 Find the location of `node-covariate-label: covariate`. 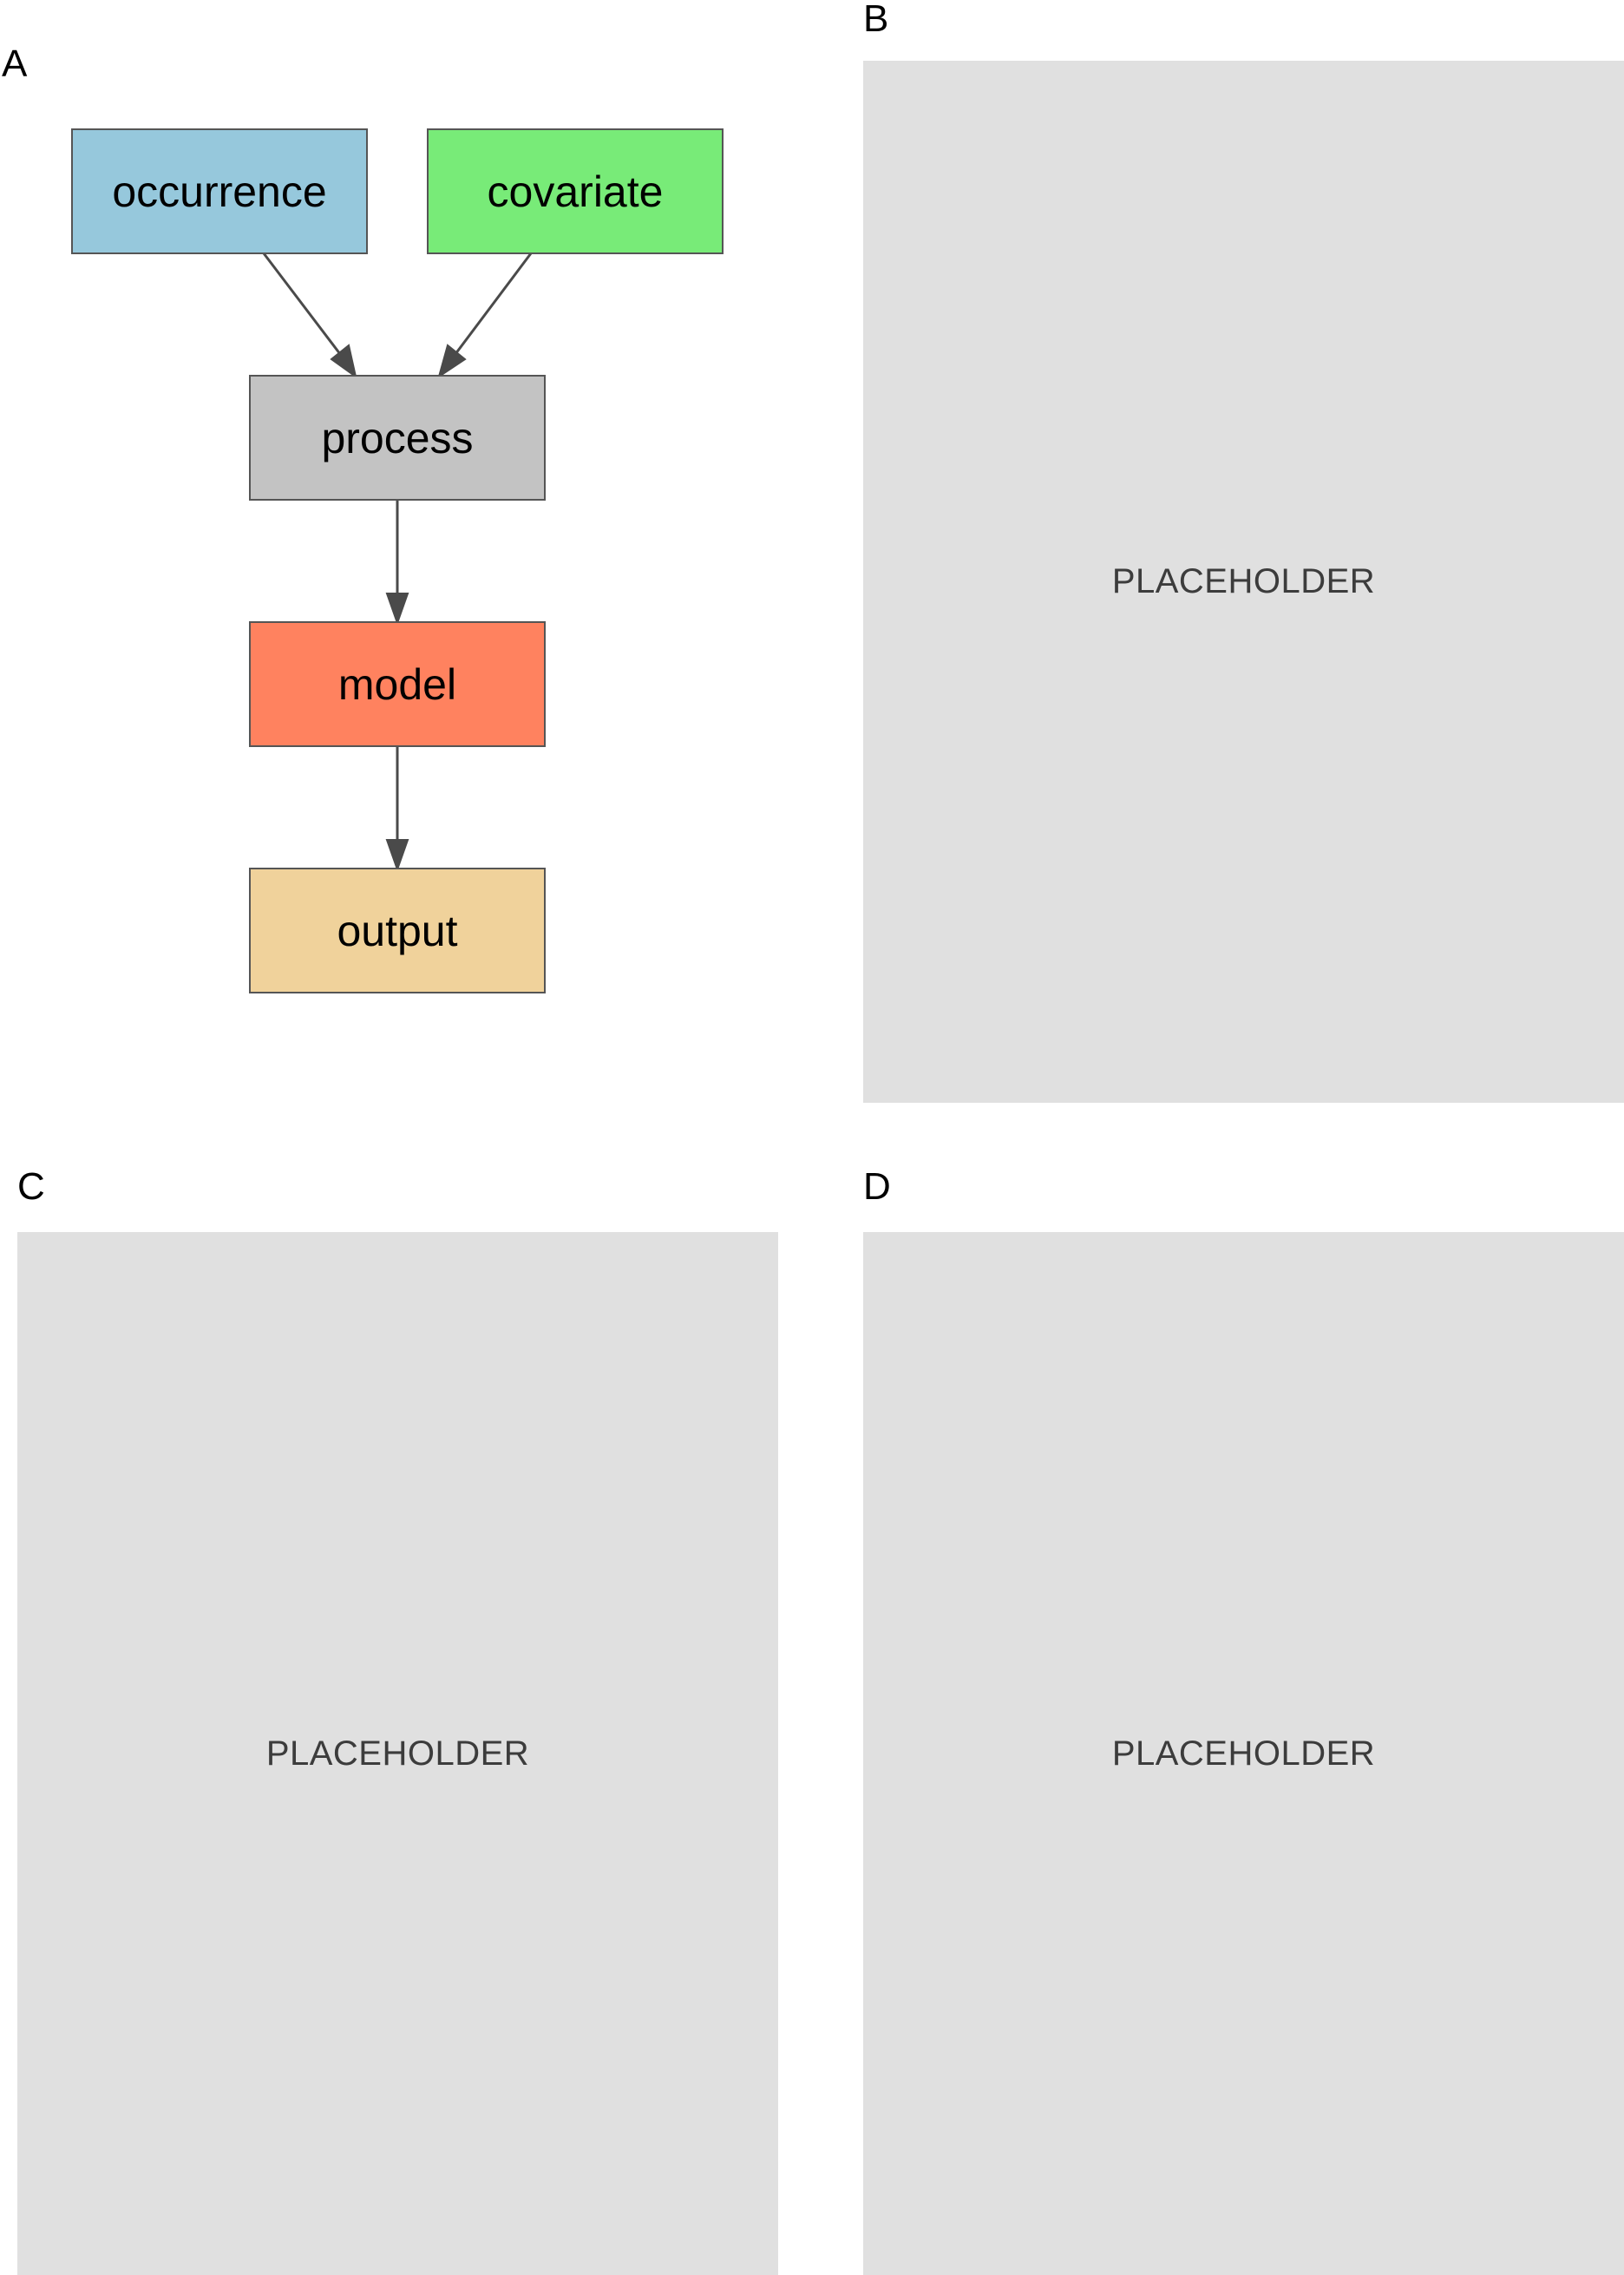

node-covariate-label: covariate is located at coordinates (576, 192).